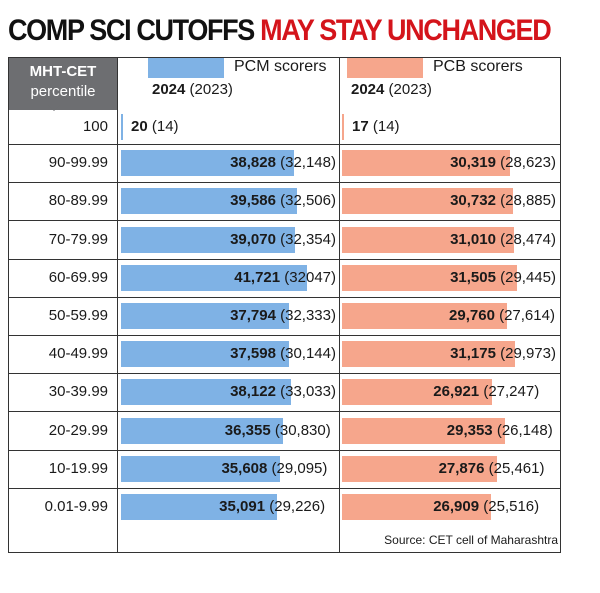  What do you see at coordinates (297, 468) in the screenshot?
I see `pcm-value-2023: (29,095)` at bounding box center [297, 468].